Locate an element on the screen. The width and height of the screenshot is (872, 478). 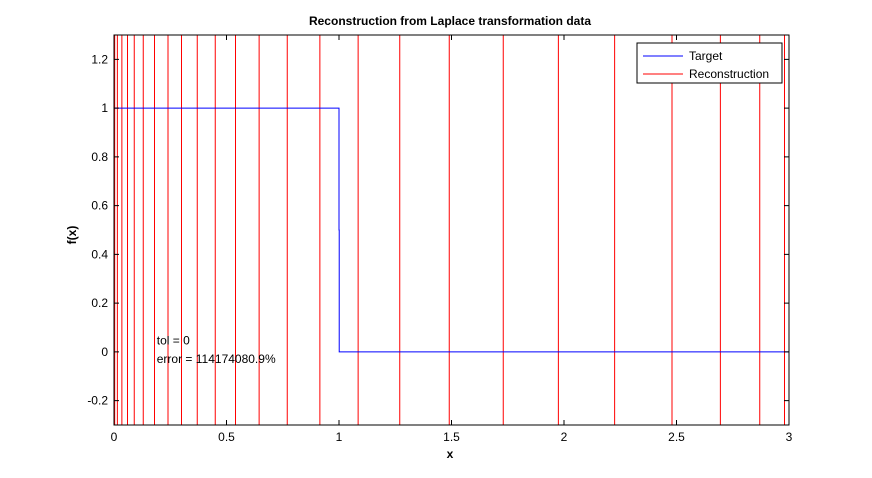
x-tick-label: 0.5 is located at coordinates (226, 437).